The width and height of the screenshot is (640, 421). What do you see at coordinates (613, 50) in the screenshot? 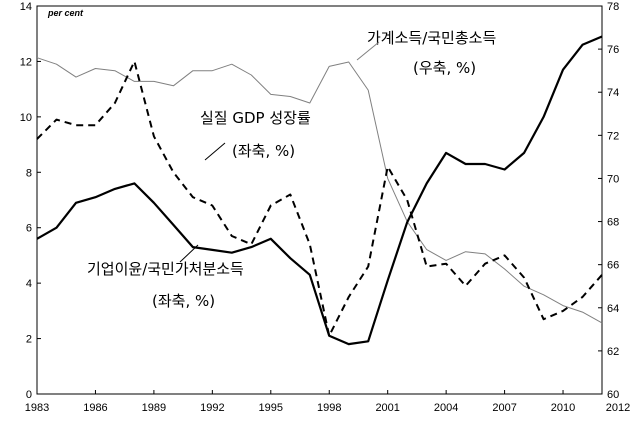
I see `y-right-tick-label: 76` at bounding box center [613, 50].